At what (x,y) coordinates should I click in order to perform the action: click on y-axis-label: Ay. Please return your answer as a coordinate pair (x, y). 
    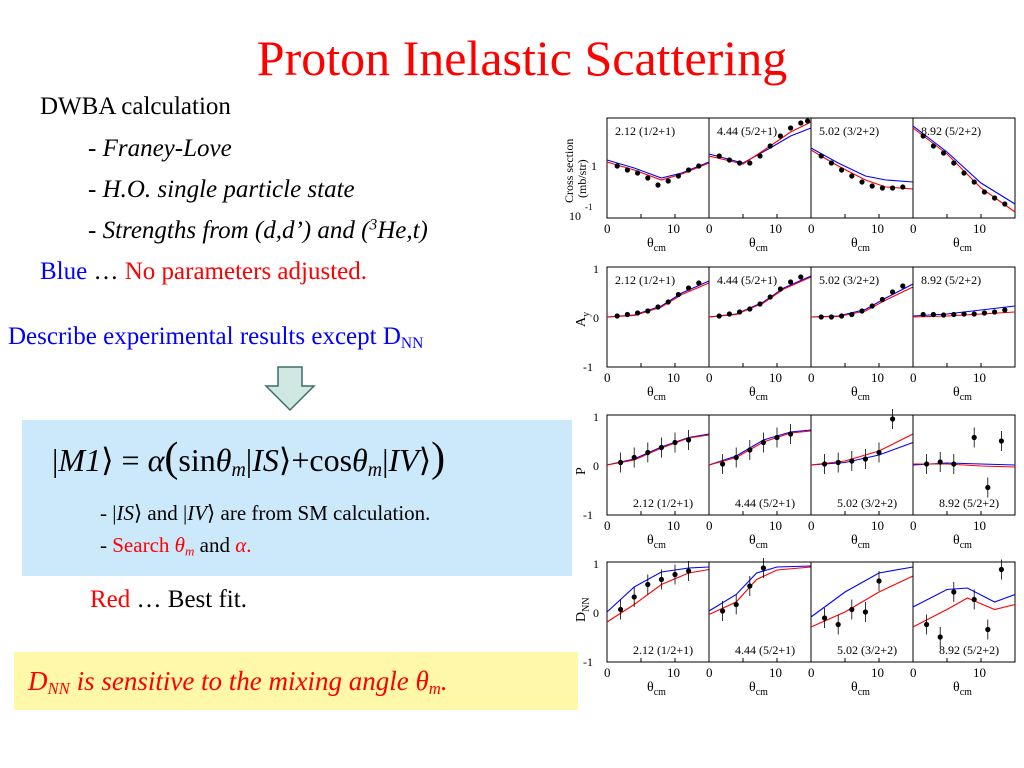
    Looking at the image, I should click on (583, 319).